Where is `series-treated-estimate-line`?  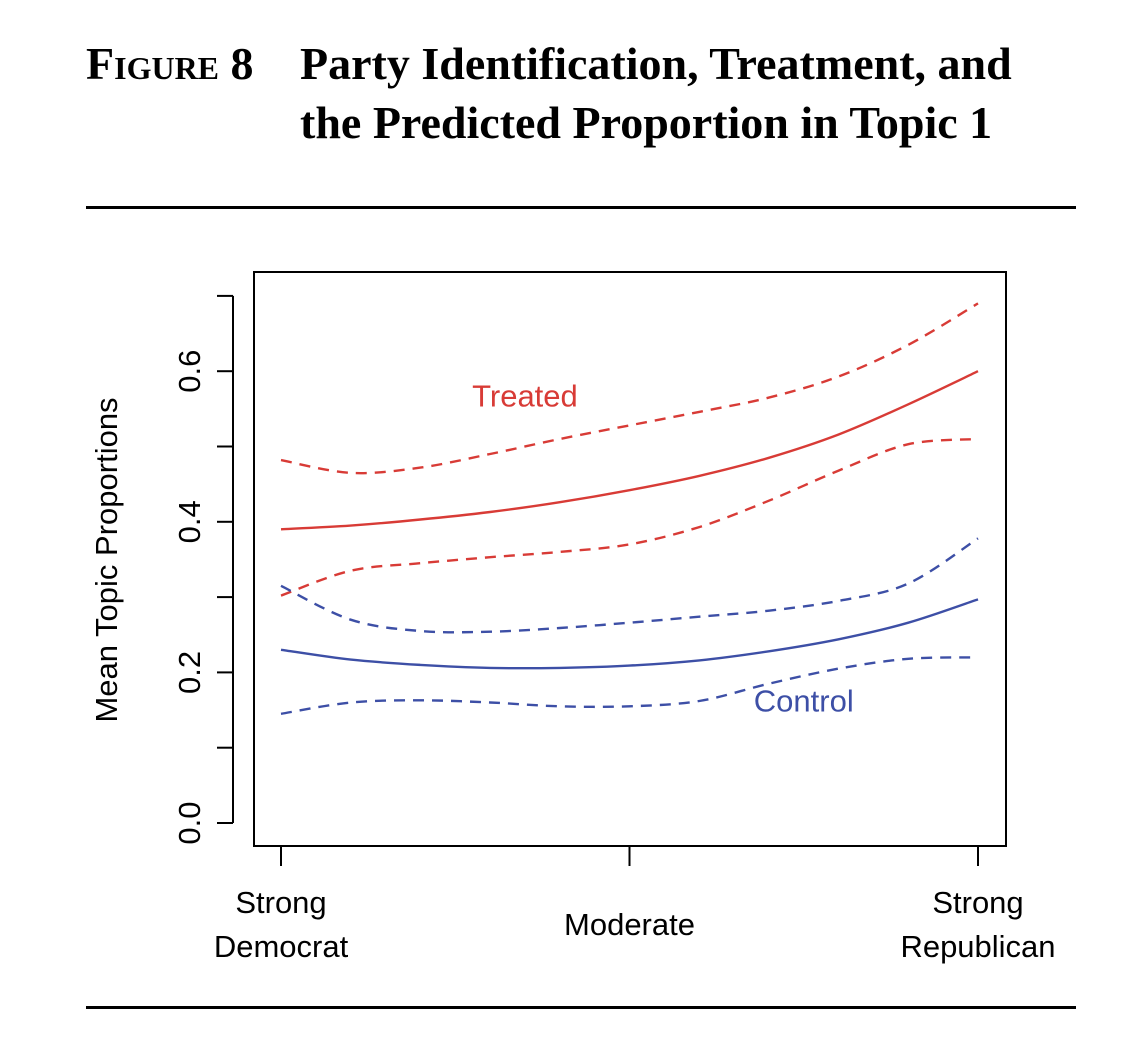
series-treated-estimate-line is located at coordinates (629, 450).